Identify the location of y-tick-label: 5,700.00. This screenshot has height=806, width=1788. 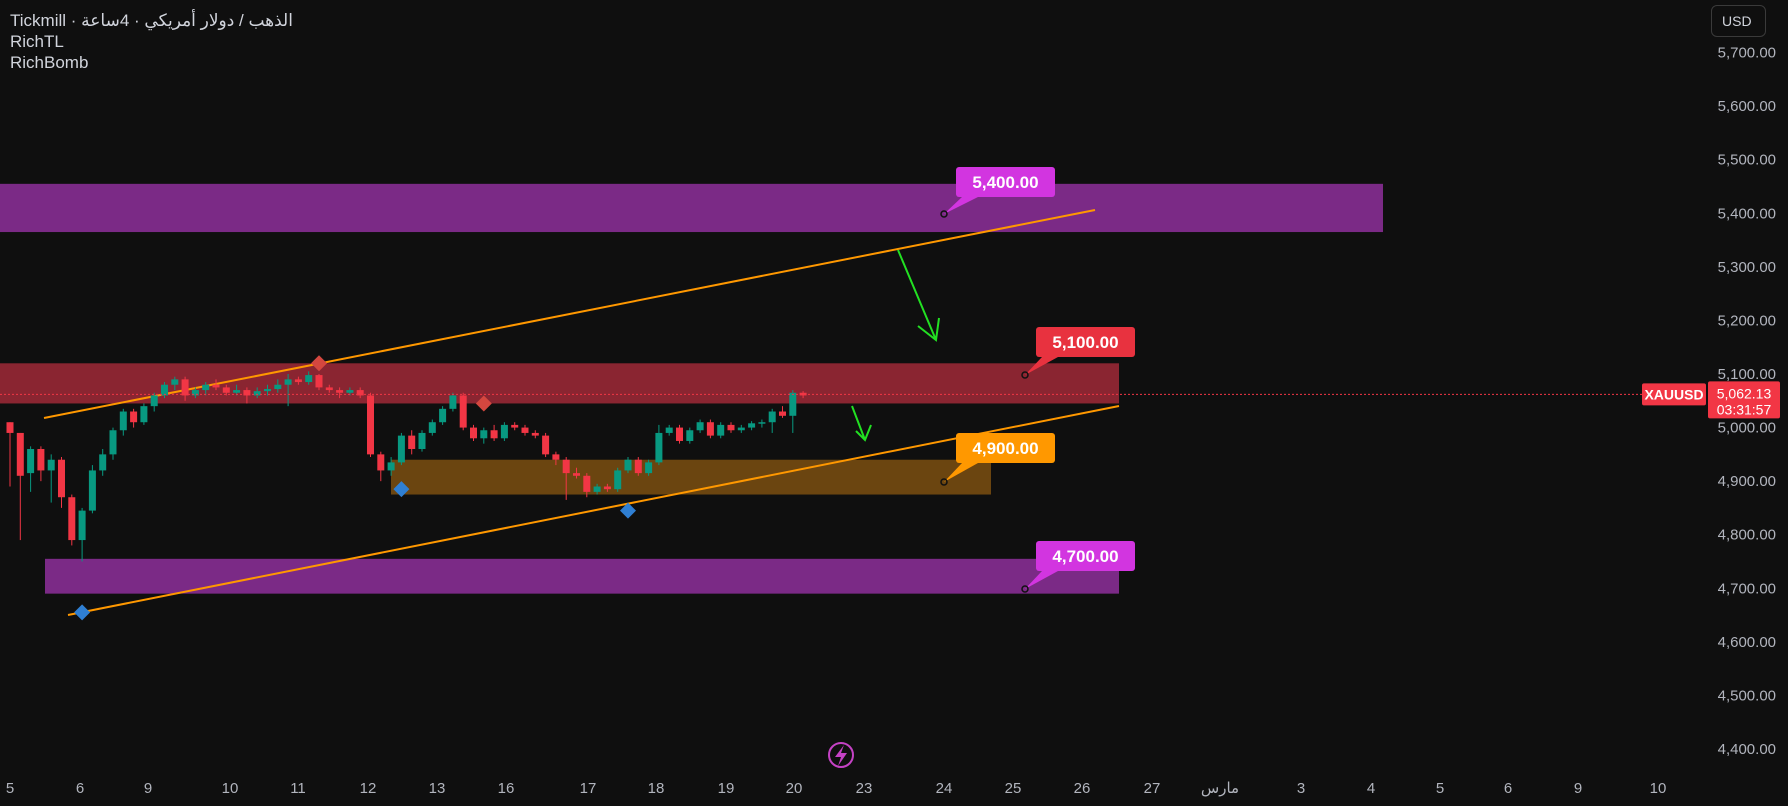
(1747, 53).